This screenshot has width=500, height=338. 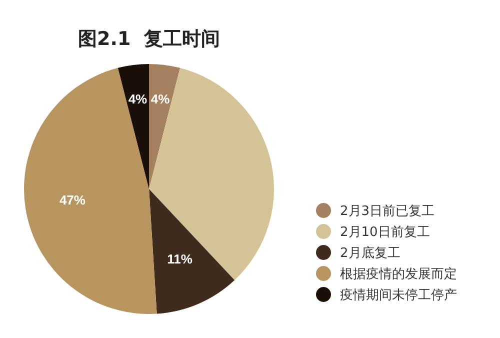 What do you see at coordinates (387, 211) in the screenshot?
I see `legend-label: 2月3日前已复工` at bounding box center [387, 211].